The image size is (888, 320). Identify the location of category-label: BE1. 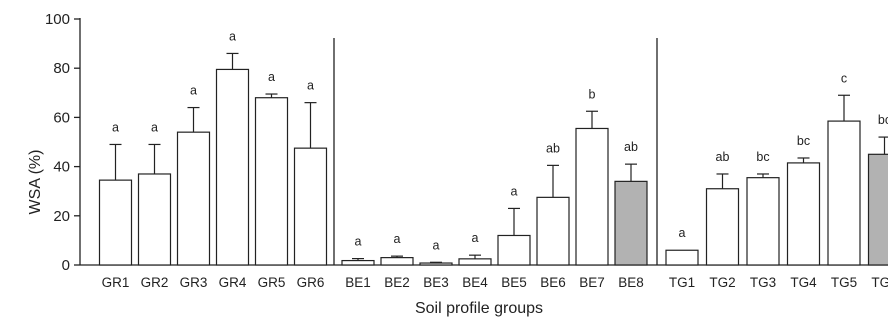
(358, 282).